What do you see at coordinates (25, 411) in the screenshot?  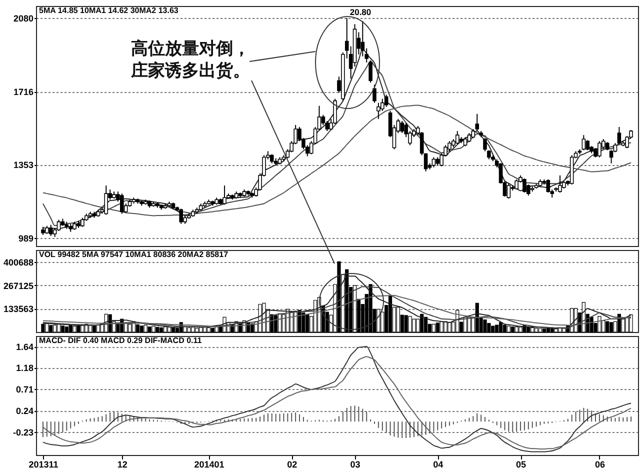 I see `y-tick-label: 0.24` at bounding box center [25, 411].